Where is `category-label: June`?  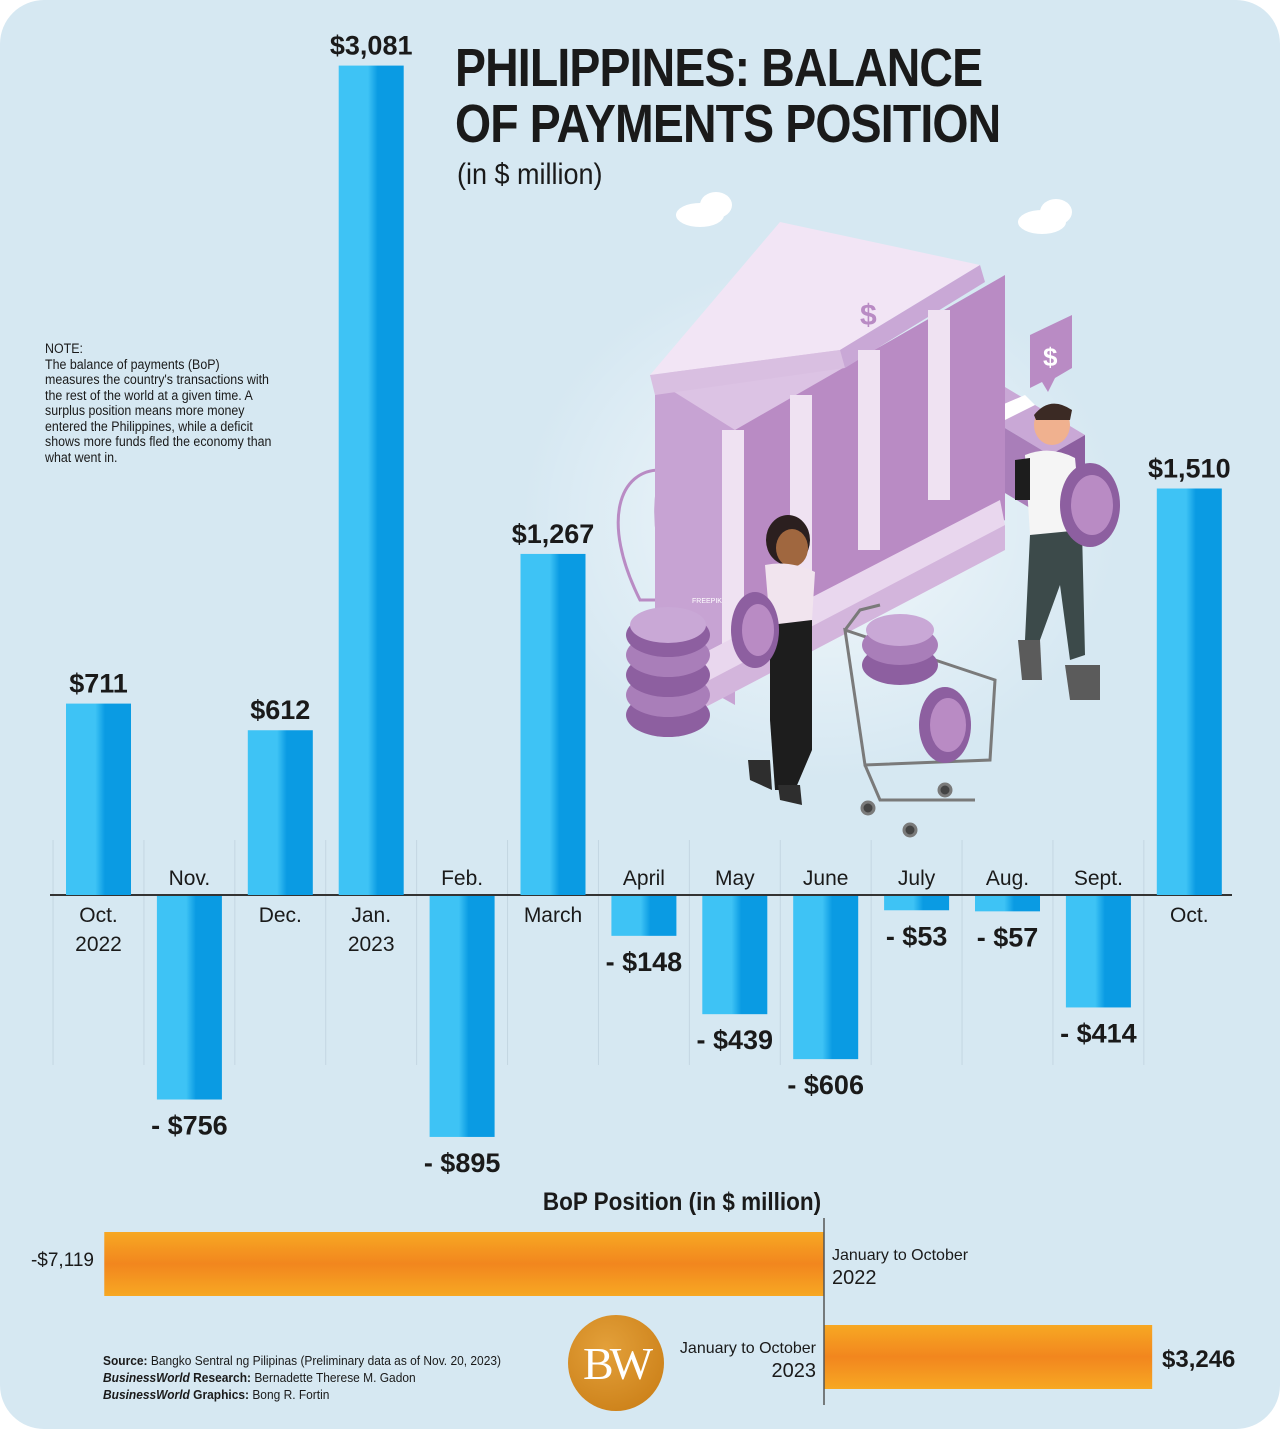 category-label: June is located at coordinates (826, 878).